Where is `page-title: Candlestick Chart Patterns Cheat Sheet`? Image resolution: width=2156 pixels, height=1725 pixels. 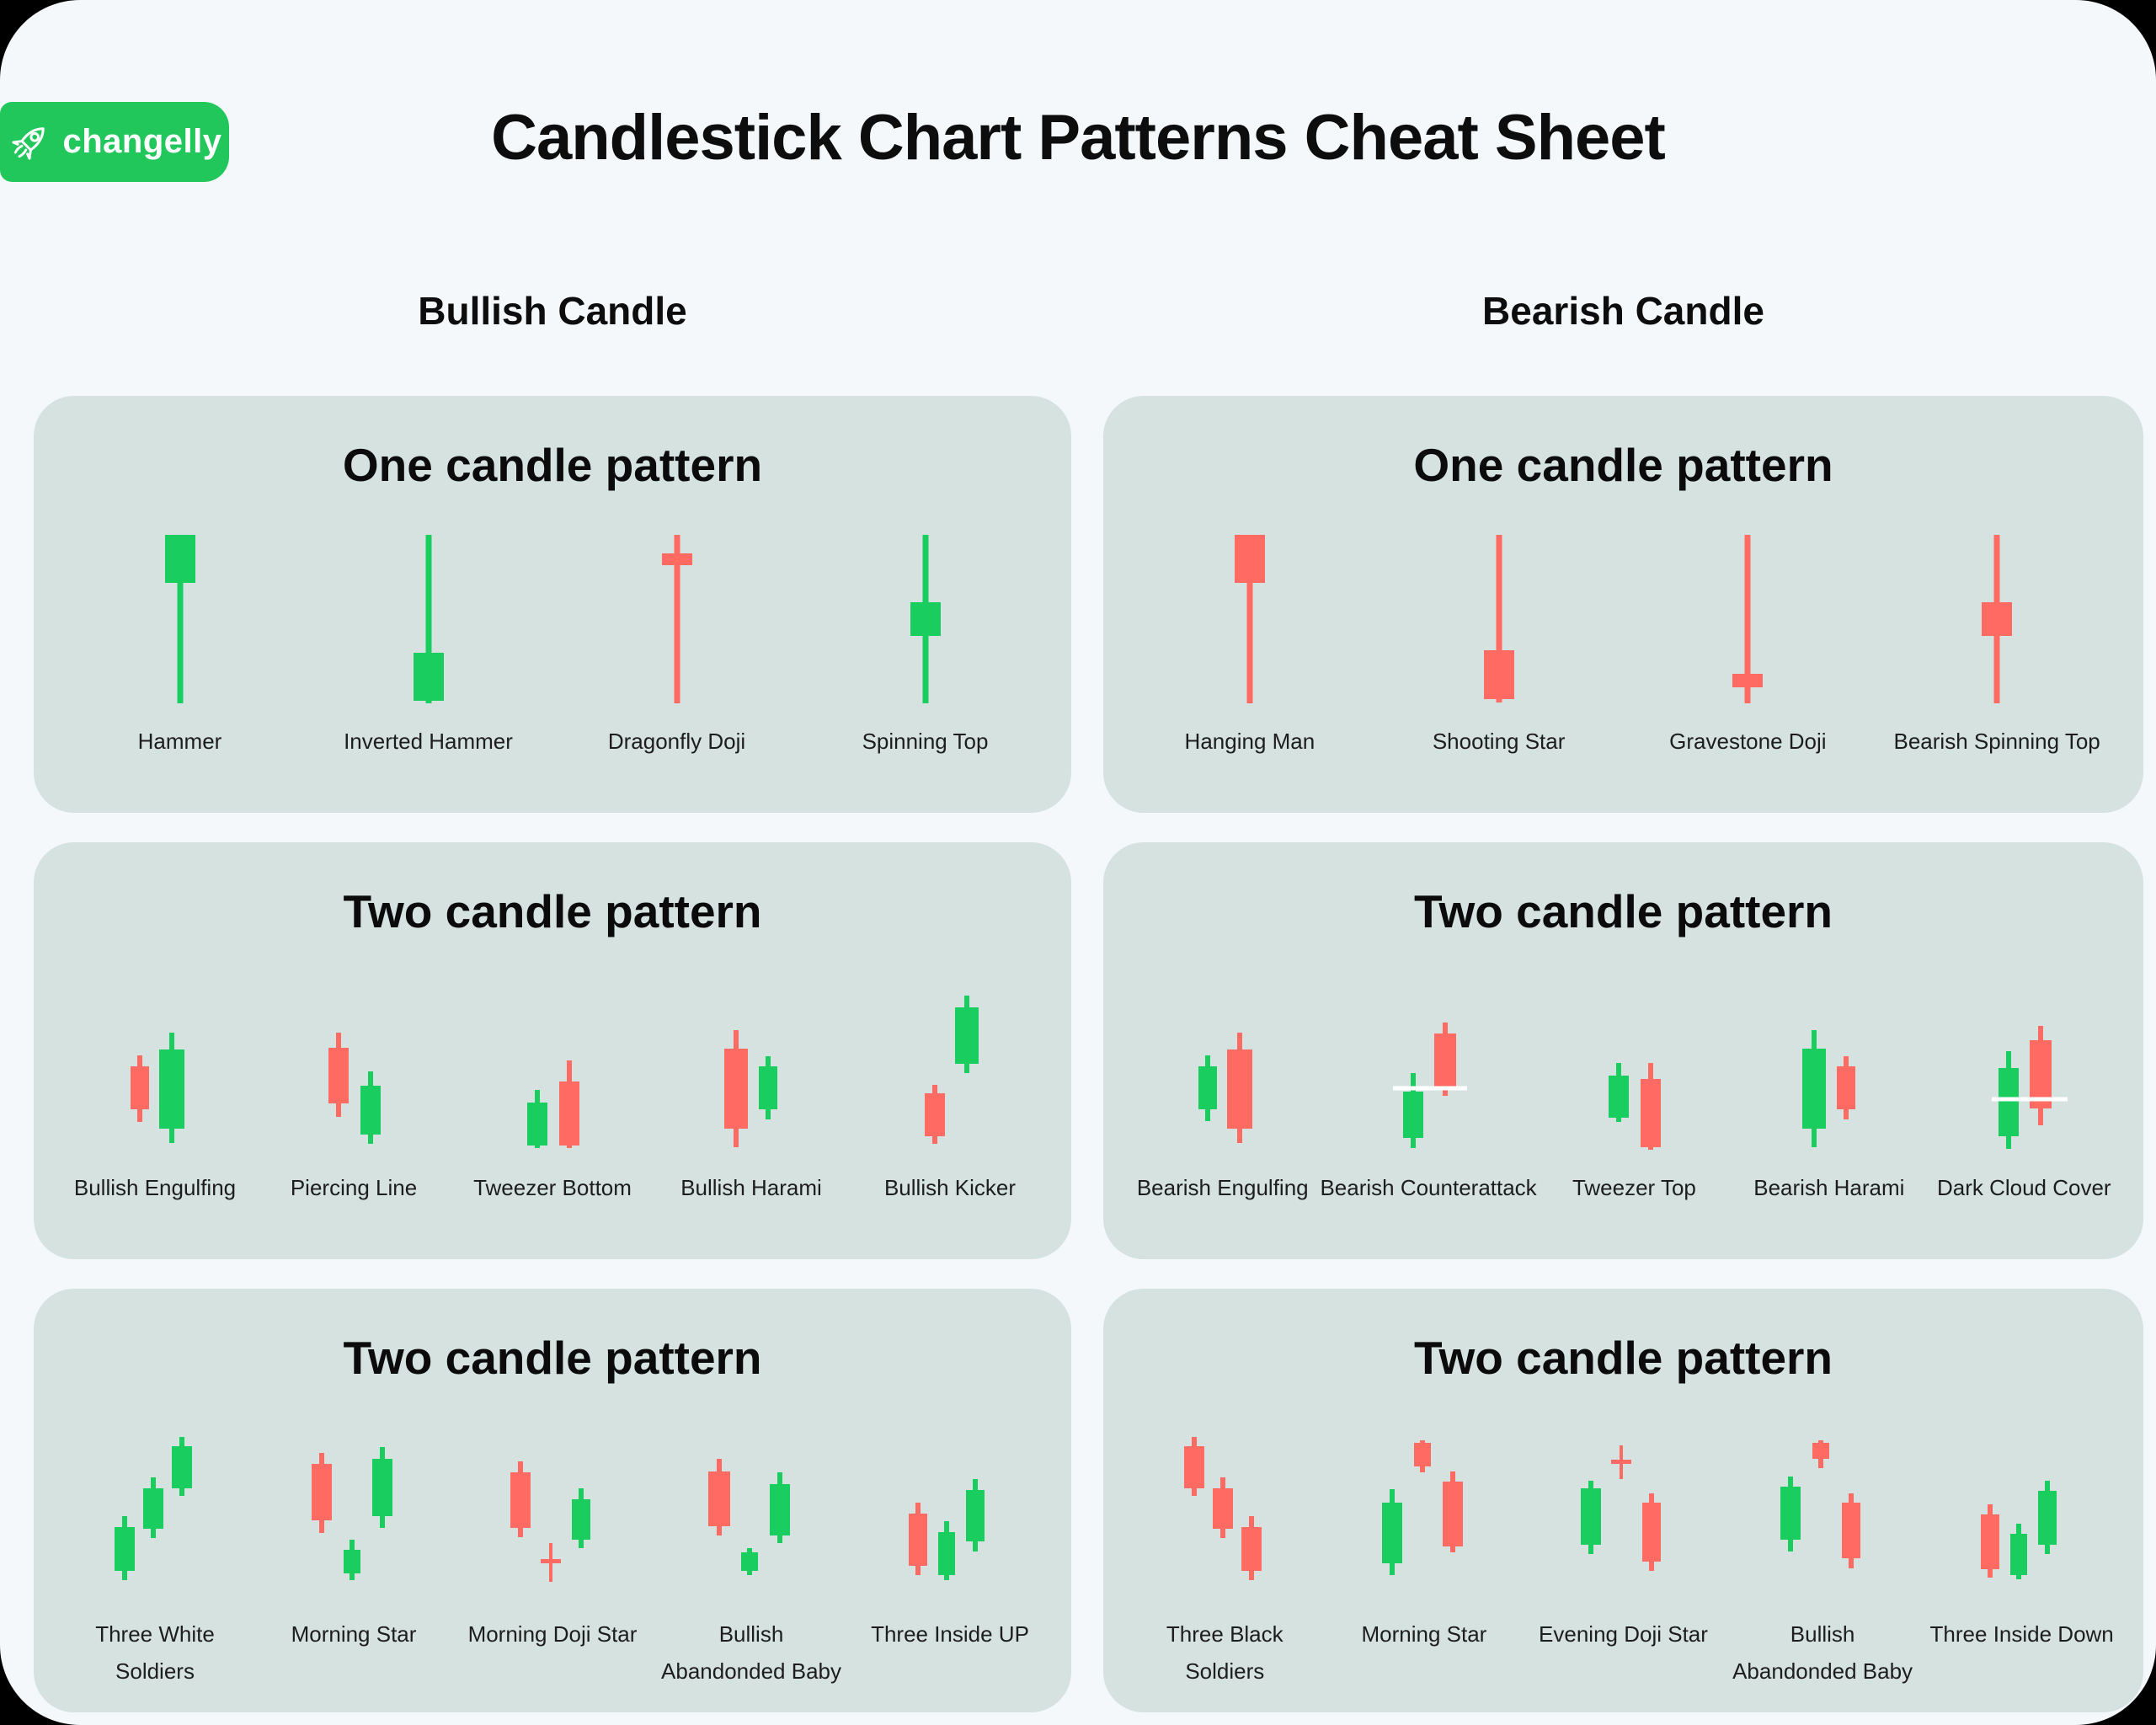 page-title: Candlestick Chart Patterns Cheat Sheet is located at coordinates (1078, 138).